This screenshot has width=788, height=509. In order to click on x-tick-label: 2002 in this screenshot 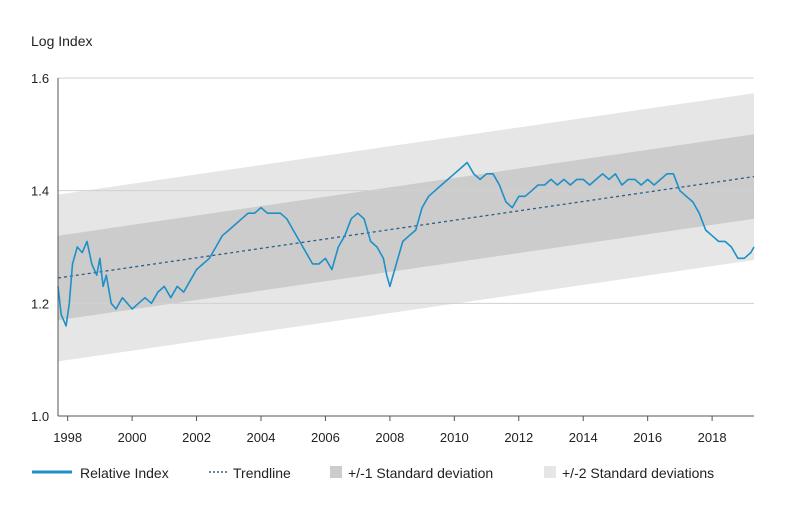, I will do `click(196, 437)`.